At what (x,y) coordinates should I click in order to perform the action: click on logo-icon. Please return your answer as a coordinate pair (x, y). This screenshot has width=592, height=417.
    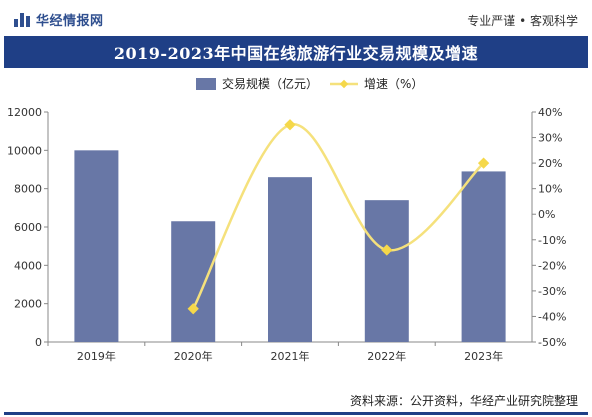
    Looking at the image, I should click on (22, 19).